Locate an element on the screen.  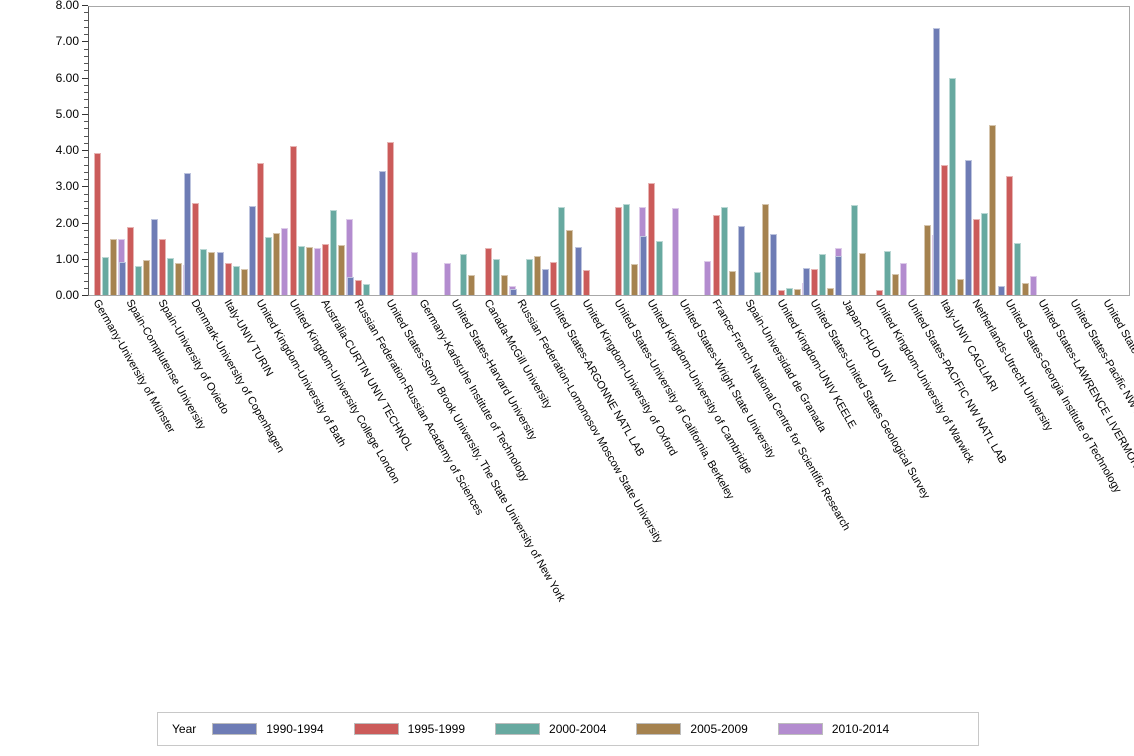
legend-item: 1990-1994 is located at coordinates (268, 729).